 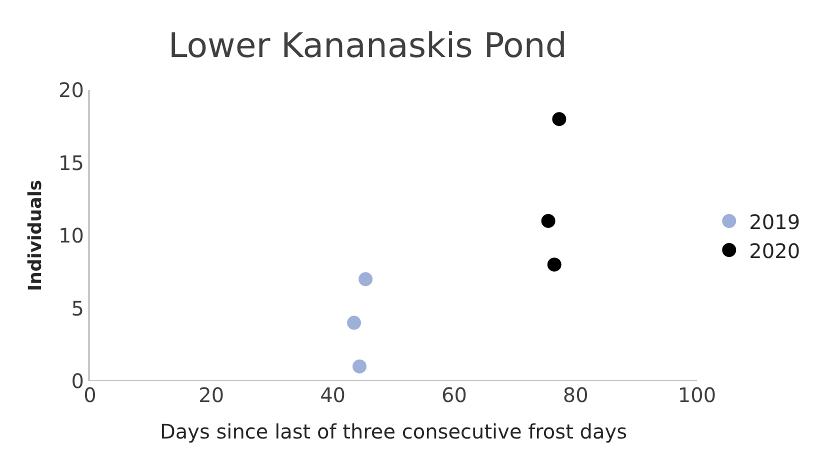 What do you see at coordinates (333, 395) in the screenshot?
I see `x-tick-label: 40` at bounding box center [333, 395].